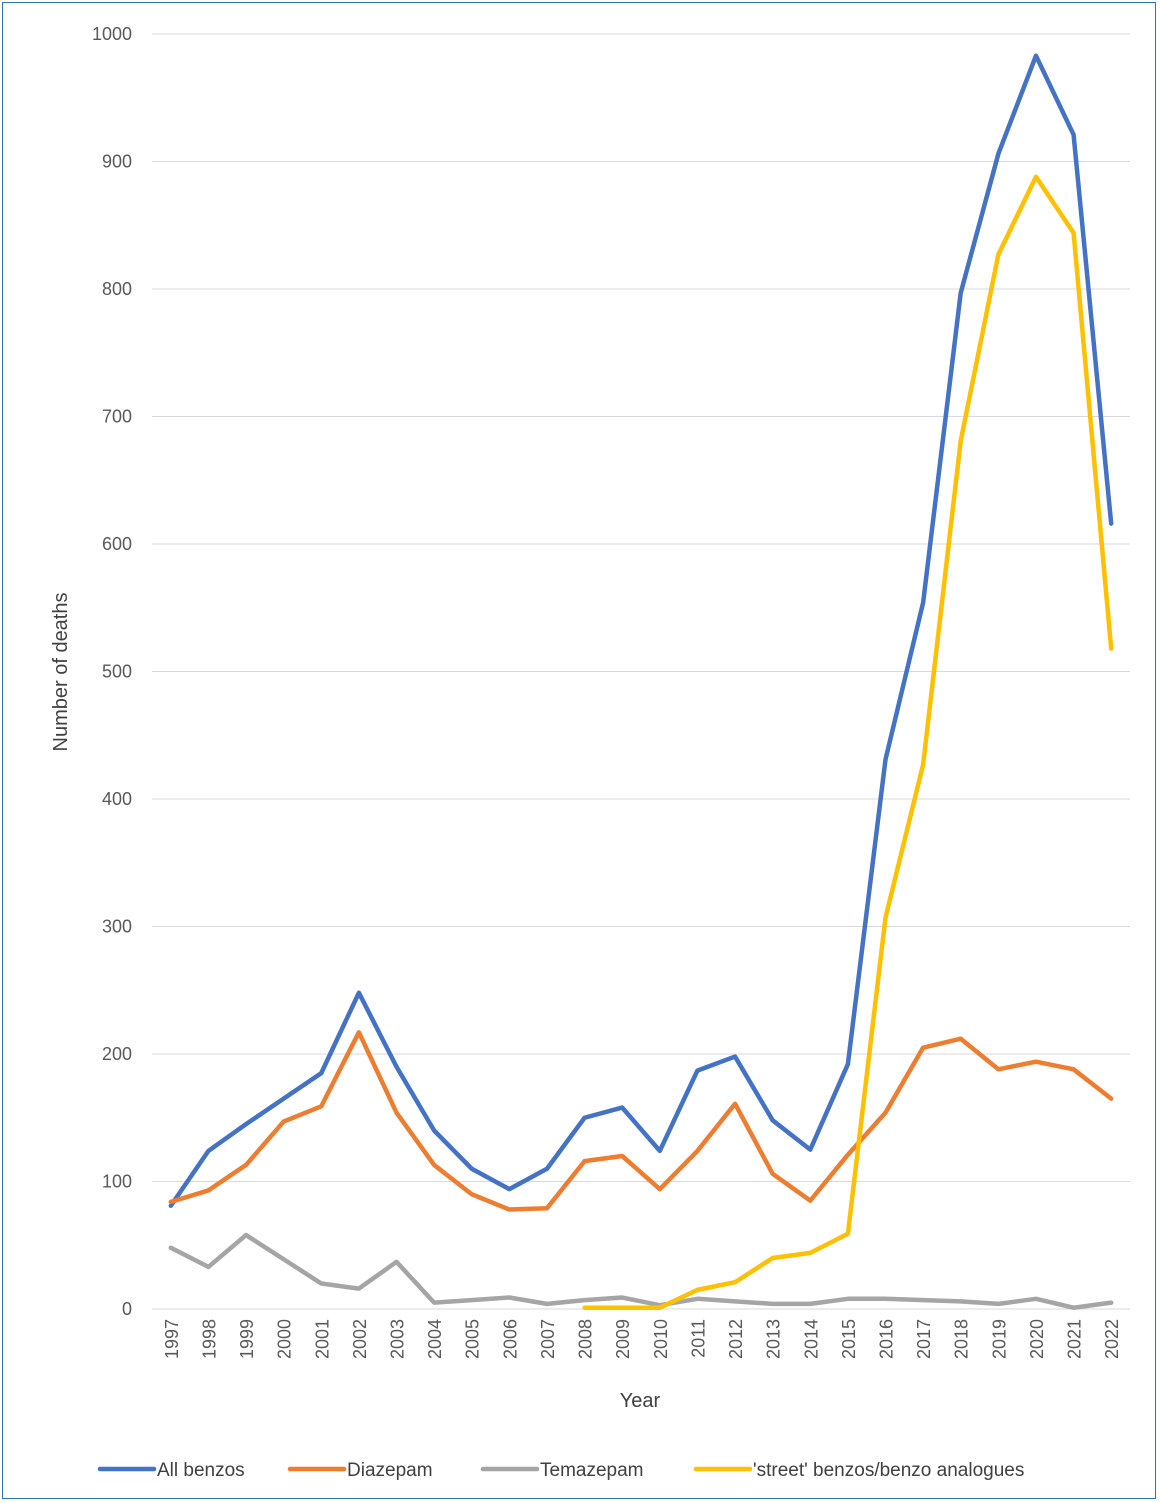  Describe the element at coordinates (172, 1339) in the screenshot. I see `x-tick-label: 1997` at that location.